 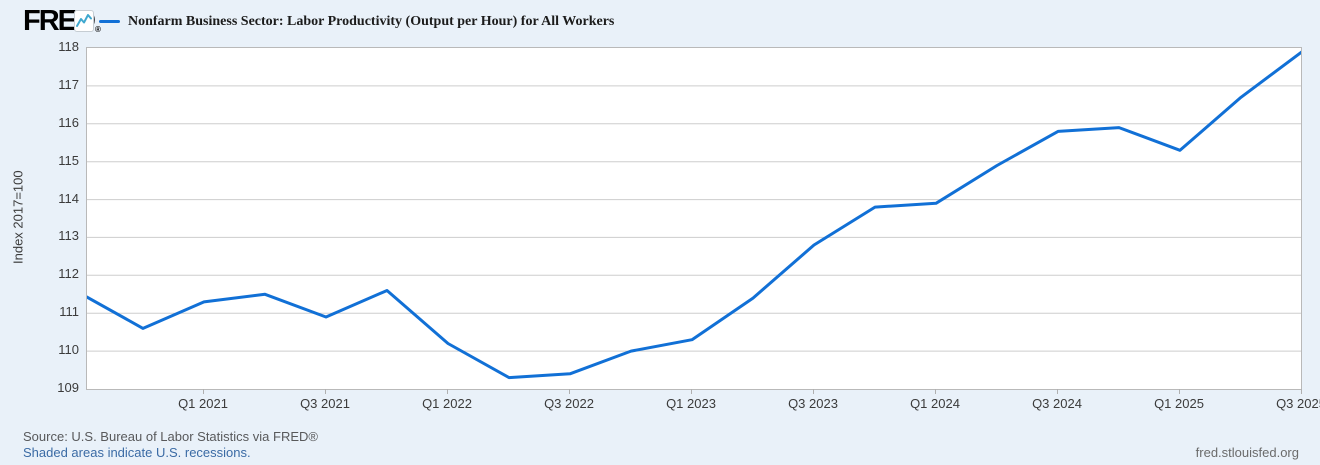 What do you see at coordinates (1179, 403) in the screenshot?
I see `x-tick-label: Q1 2025` at bounding box center [1179, 403].